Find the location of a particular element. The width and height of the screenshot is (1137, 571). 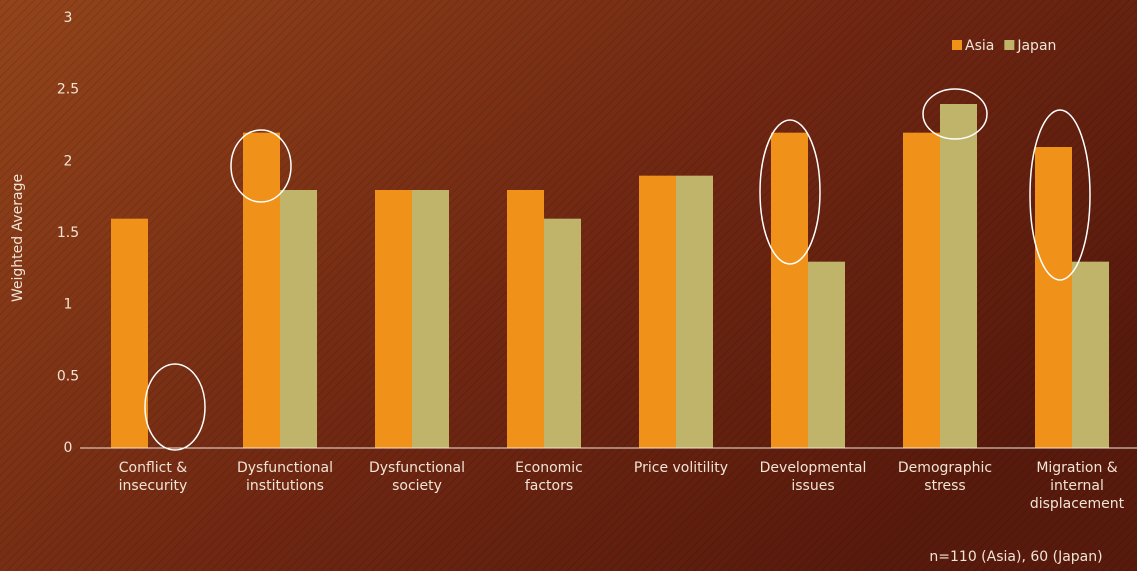

x-tick-label: Conflict & insecurity is located at coordinates (153, 477).